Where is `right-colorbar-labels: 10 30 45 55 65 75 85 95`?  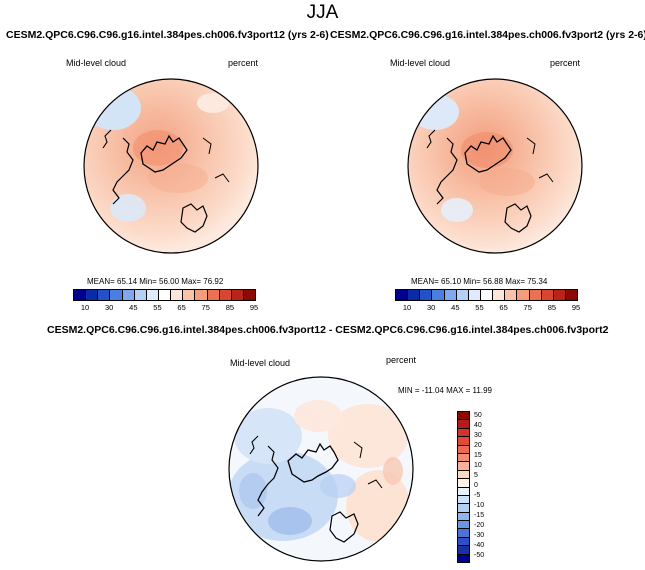 right-colorbar-labels: 10 30 45 55 65 75 85 95 is located at coordinates (487, 308).